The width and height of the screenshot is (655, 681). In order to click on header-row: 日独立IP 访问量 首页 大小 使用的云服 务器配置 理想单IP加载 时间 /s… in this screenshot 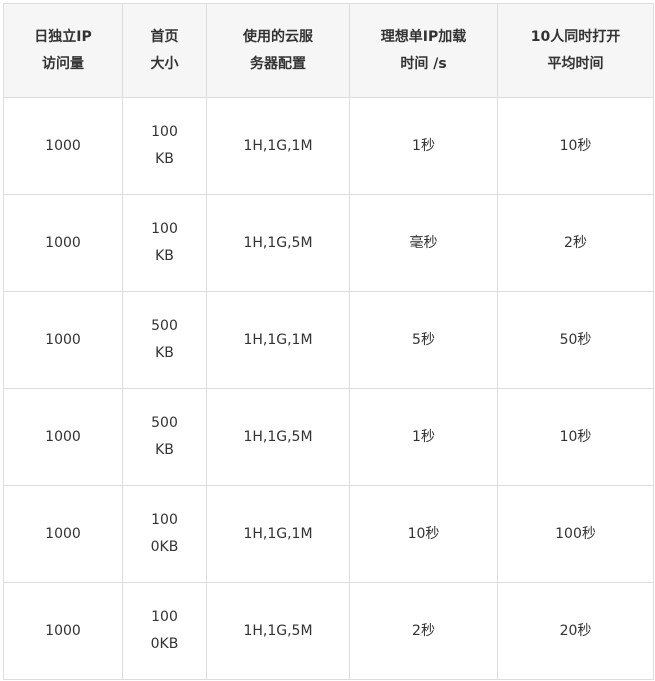, I will do `click(328, 50)`.